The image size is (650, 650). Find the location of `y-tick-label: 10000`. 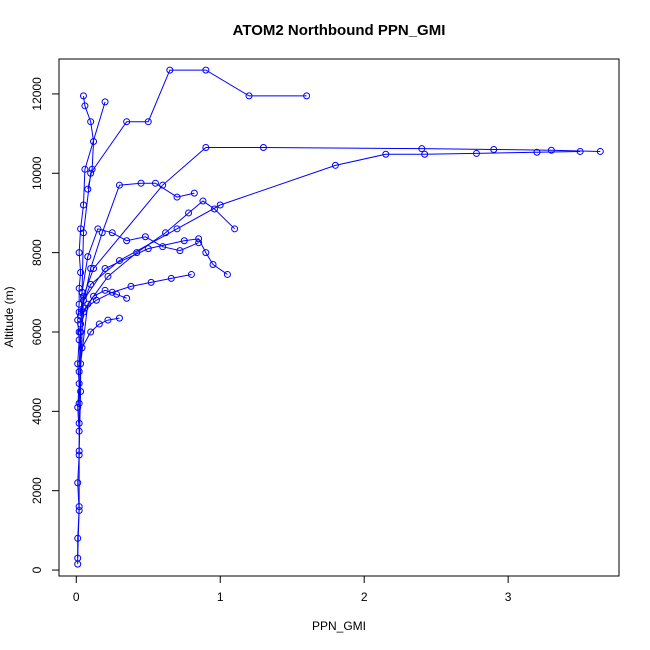

y-tick-label: 10000 is located at coordinates (37, 173).